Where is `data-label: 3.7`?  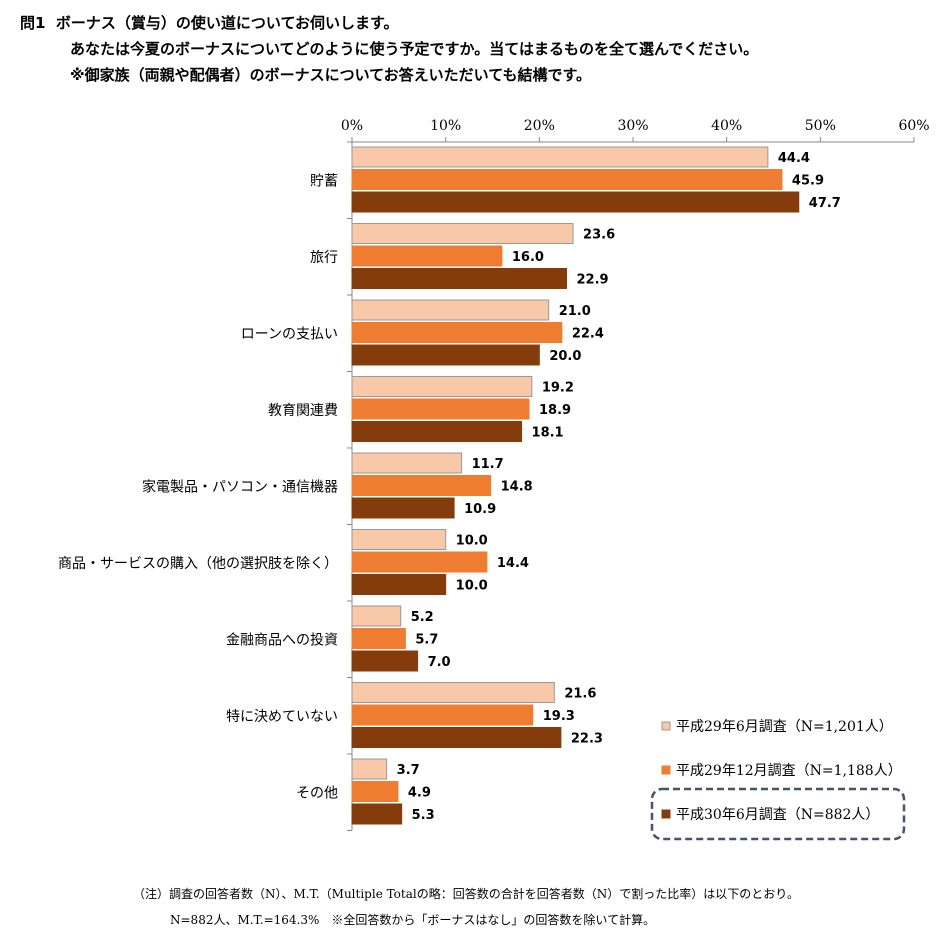 data-label: 3.7 is located at coordinates (408, 770).